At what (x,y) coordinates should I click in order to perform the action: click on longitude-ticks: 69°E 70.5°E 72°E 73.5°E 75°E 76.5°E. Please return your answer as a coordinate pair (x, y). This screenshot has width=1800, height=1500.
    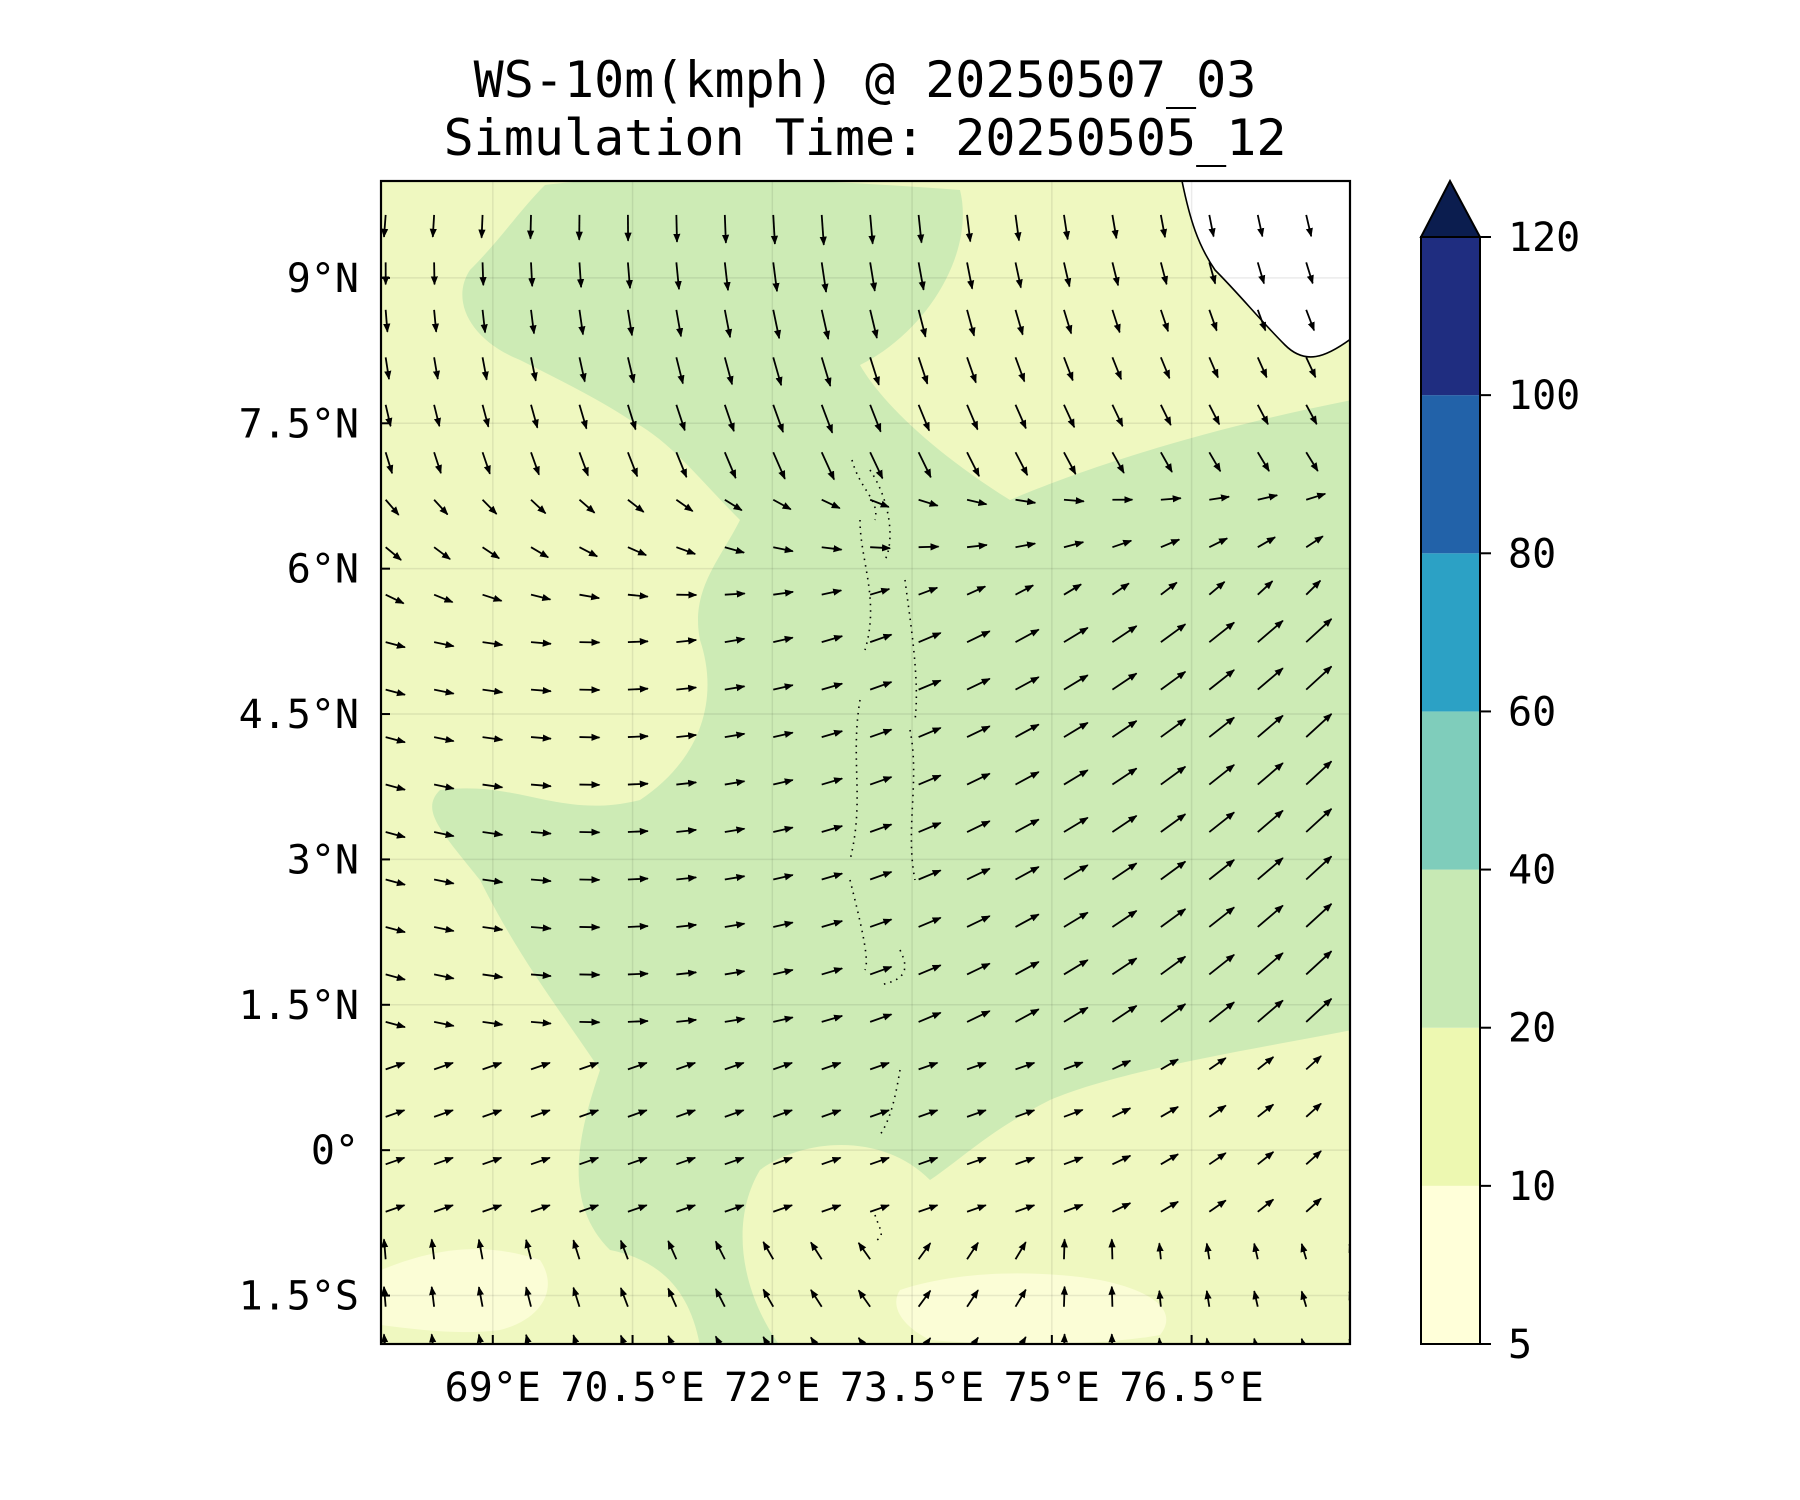
    Looking at the image, I should click on (854, 1373).